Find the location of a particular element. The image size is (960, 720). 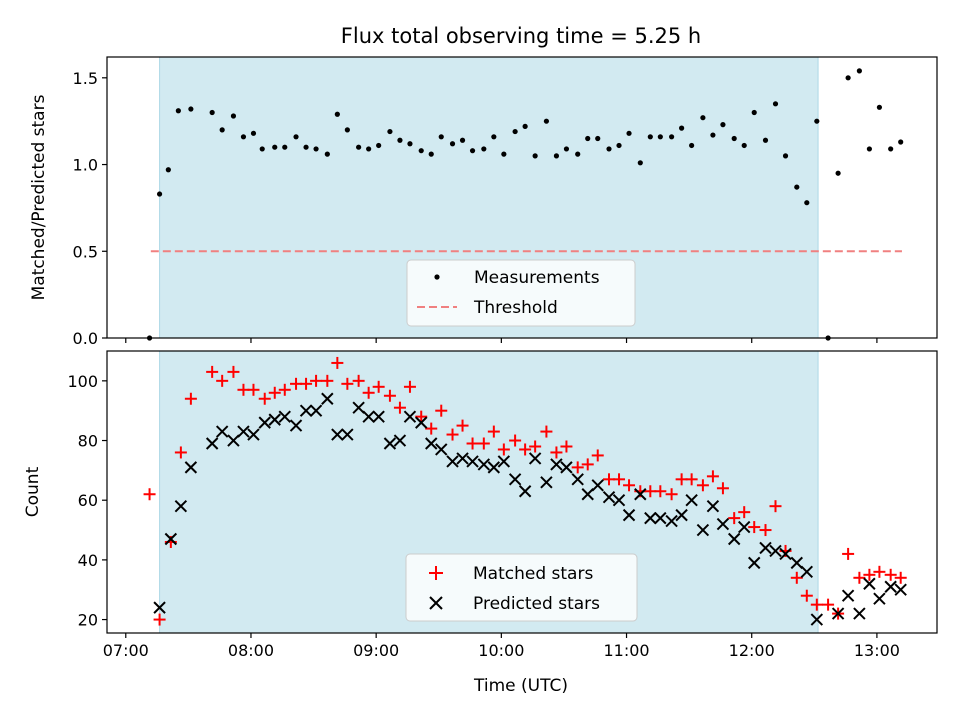

x-tick-label: 11:00 is located at coordinates (626, 650).